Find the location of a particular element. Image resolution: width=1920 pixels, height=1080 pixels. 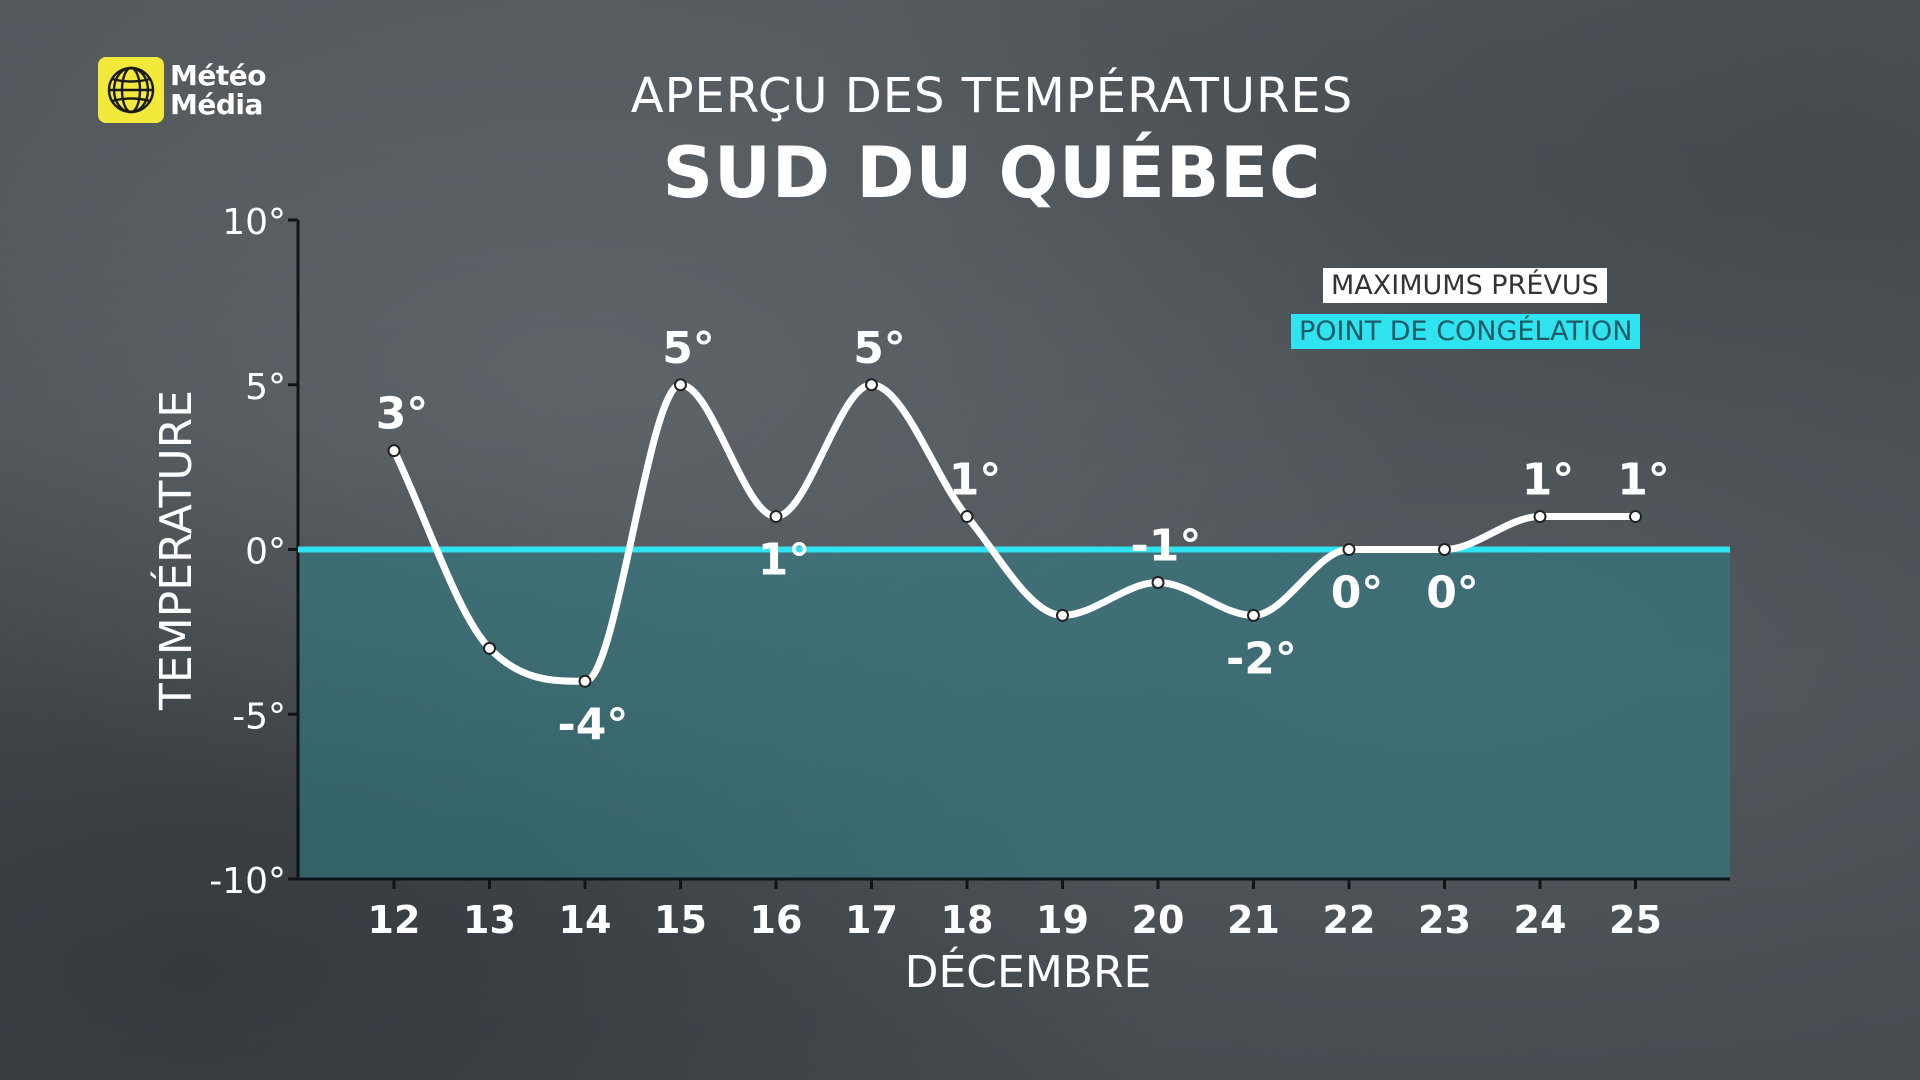

x-tick-label: 12 is located at coordinates (394, 920).